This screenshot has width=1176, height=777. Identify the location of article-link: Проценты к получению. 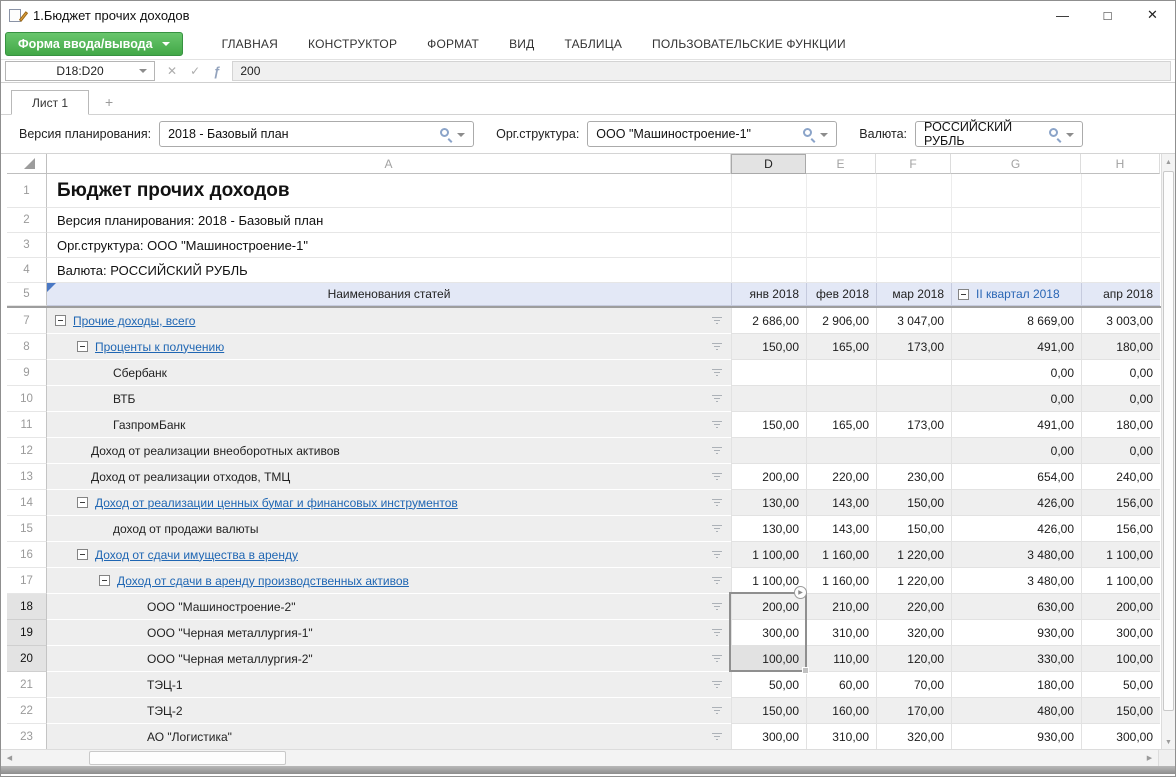
(160, 346).